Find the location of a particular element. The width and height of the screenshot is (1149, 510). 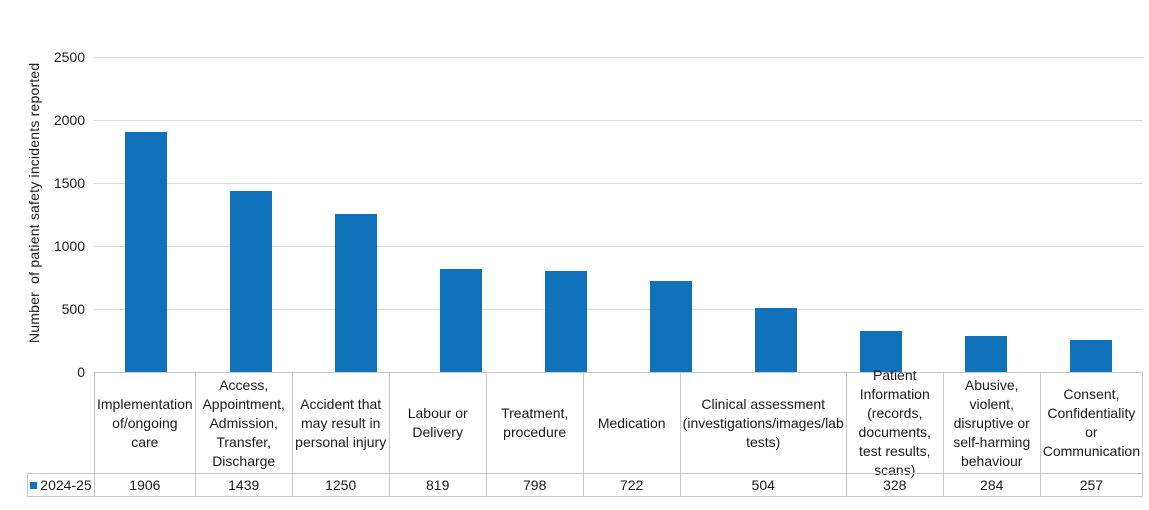

y-tick-label: 2500 is located at coordinates (69, 57).